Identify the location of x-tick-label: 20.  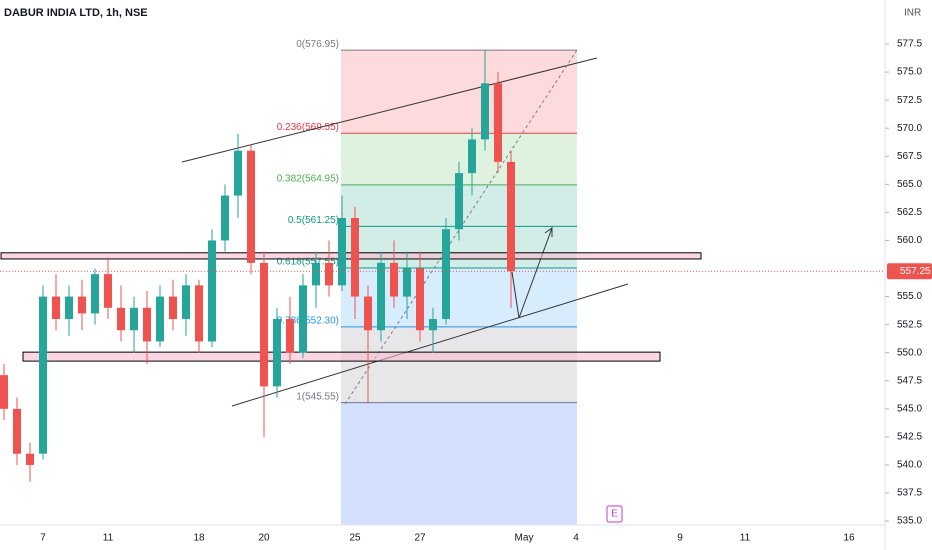
(264, 538).